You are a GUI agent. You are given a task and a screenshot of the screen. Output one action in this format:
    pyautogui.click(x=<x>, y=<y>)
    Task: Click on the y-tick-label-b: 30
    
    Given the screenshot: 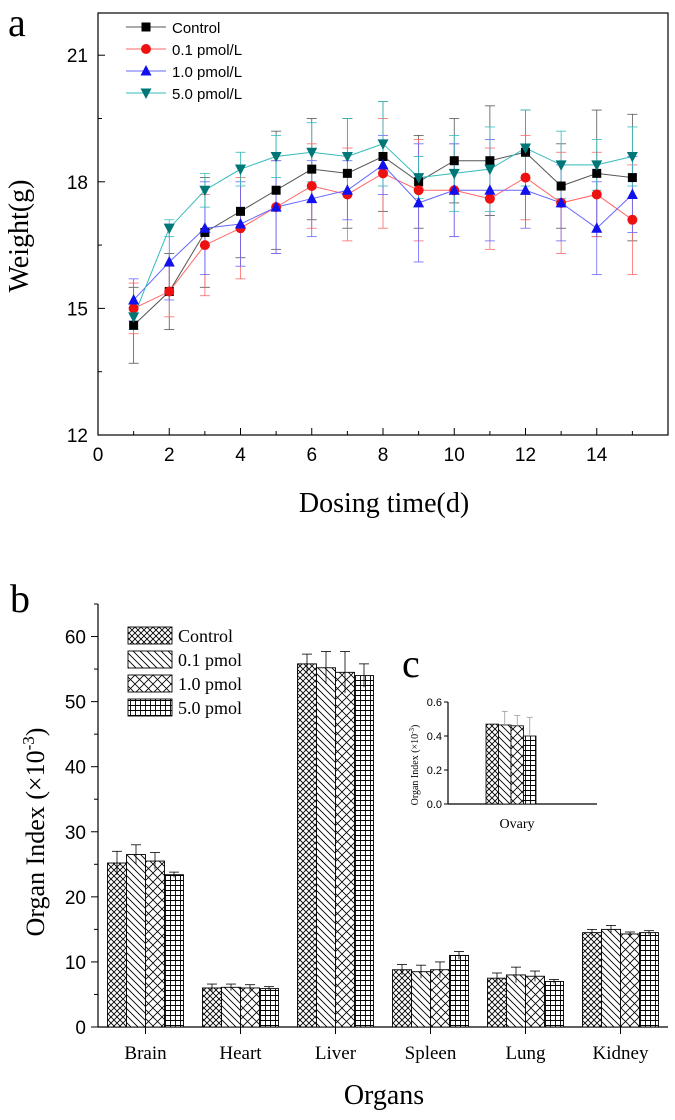 What is the action you would take?
    pyautogui.click(x=75, y=833)
    